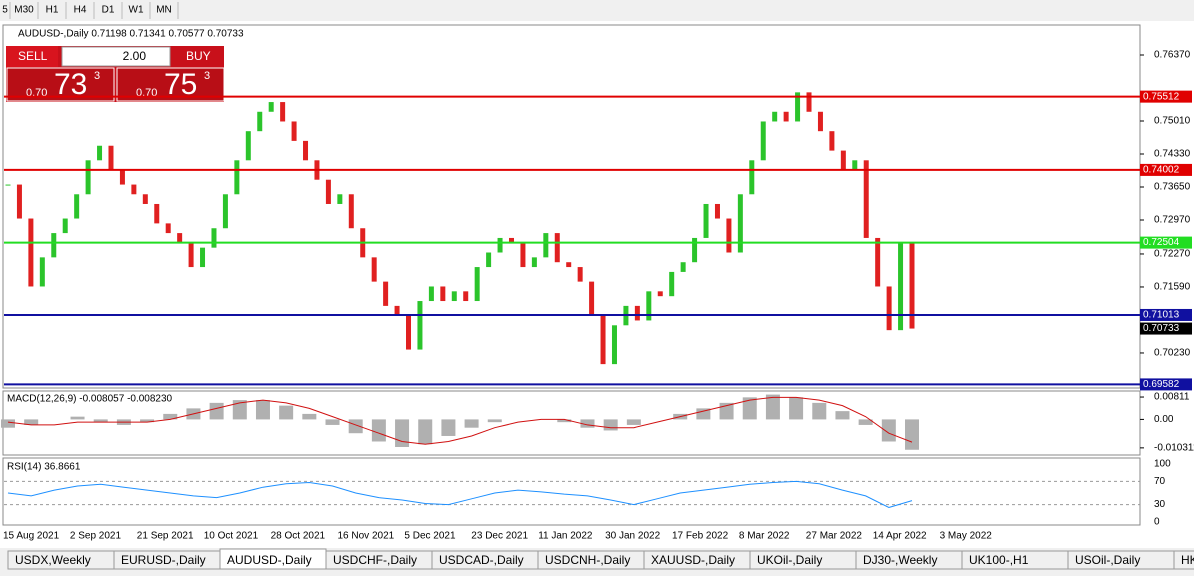 The width and height of the screenshot is (1194, 576). What do you see at coordinates (834, 536) in the screenshot?
I see `date-label: 27 Mar 2022` at bounding box center [834, 536].